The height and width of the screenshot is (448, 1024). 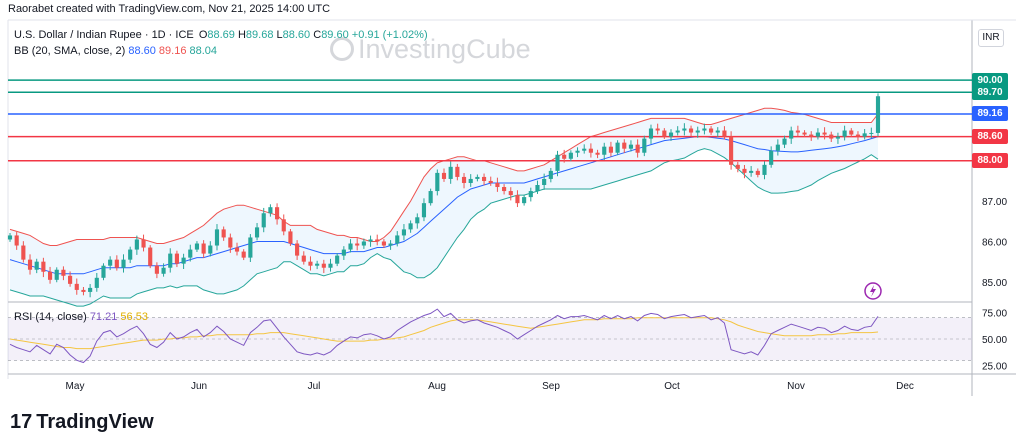 I want to click on price-tick-label: 85.00, so click(x=994, y=283).